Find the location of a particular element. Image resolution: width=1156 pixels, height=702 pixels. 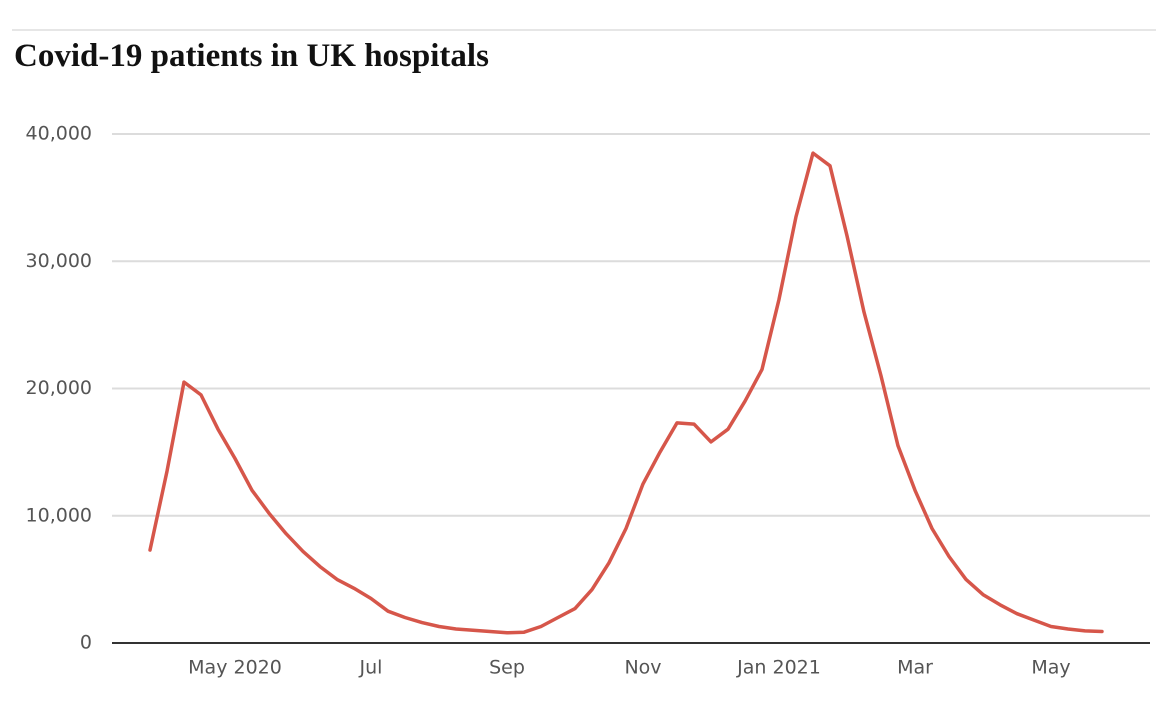

x-tick-label: May 2020 is located at coordinates (235, 668).